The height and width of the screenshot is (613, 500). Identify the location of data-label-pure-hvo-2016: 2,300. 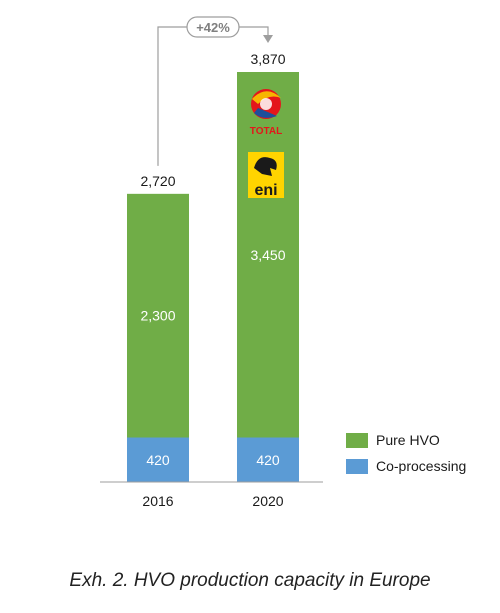
(157, 316).